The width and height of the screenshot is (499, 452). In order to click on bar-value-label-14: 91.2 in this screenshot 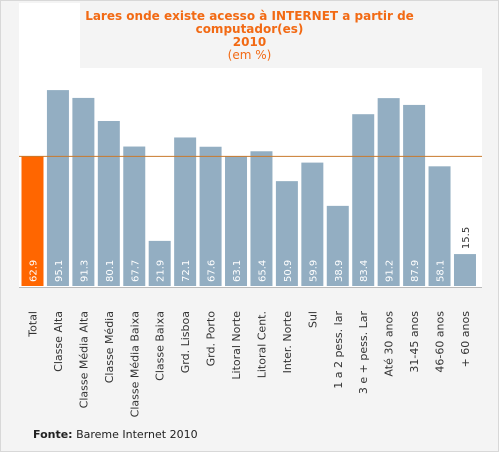, I will do `click(390, 271)`.